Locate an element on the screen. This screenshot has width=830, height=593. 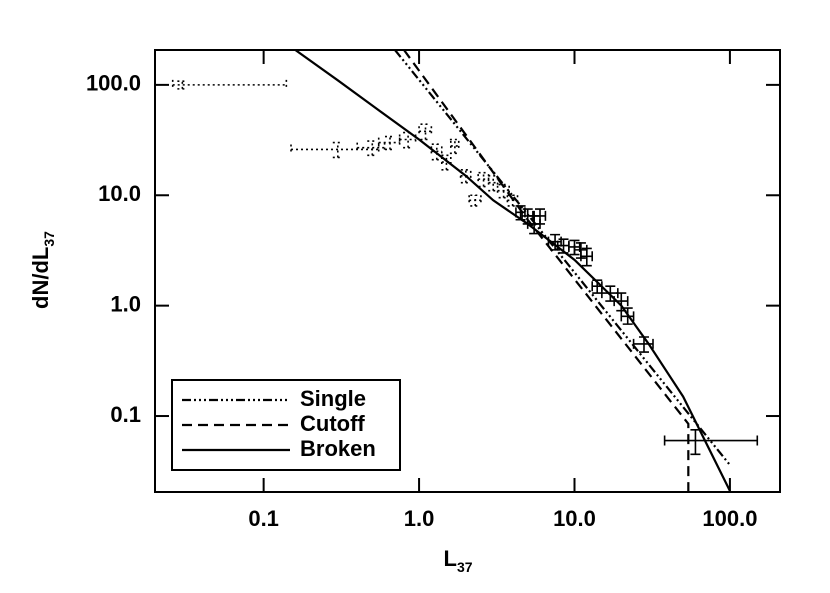
y-axis-label: dN/dL37 is located at coordinates (42, 270).